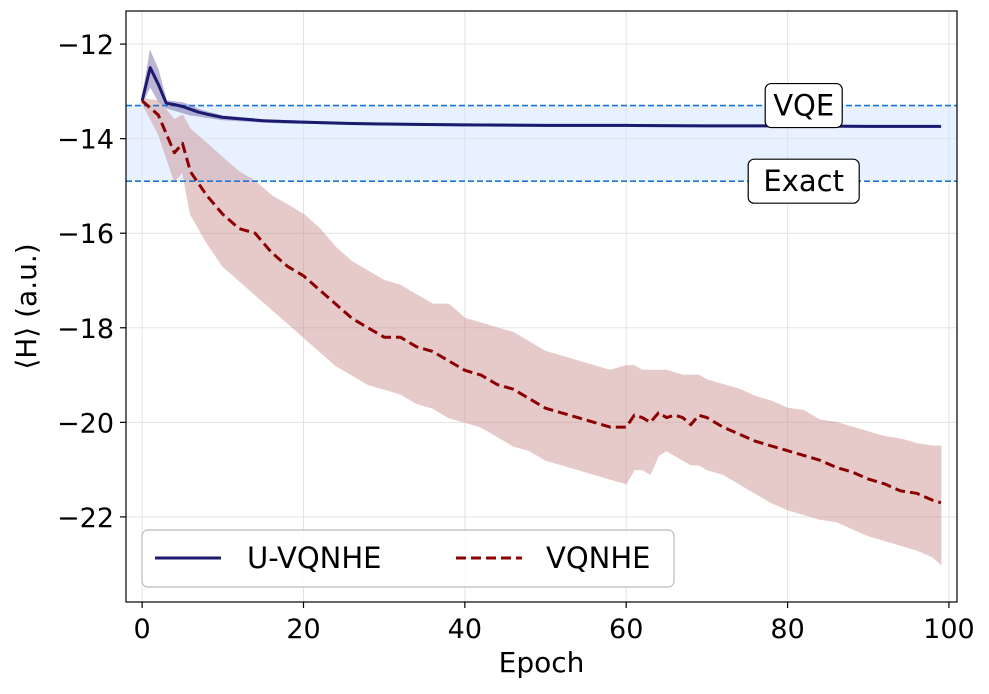  What do you see at coordinates (803, 143) in the screenshot?
I see `reference-annotations: VQE Exact` at bounding box center [803, 143].